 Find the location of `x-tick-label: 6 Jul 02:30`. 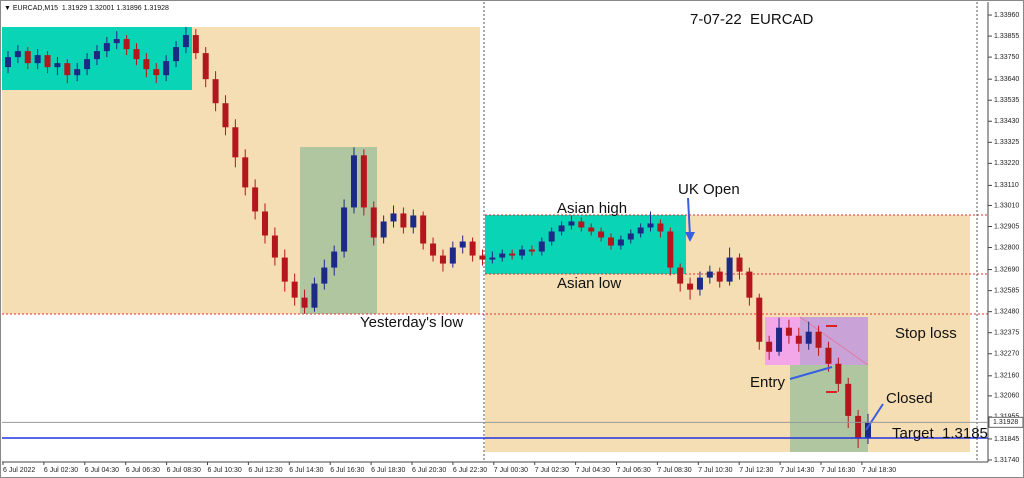

x-tick-label: 6 Jul 02:30 is located at coordinates (61, 470).